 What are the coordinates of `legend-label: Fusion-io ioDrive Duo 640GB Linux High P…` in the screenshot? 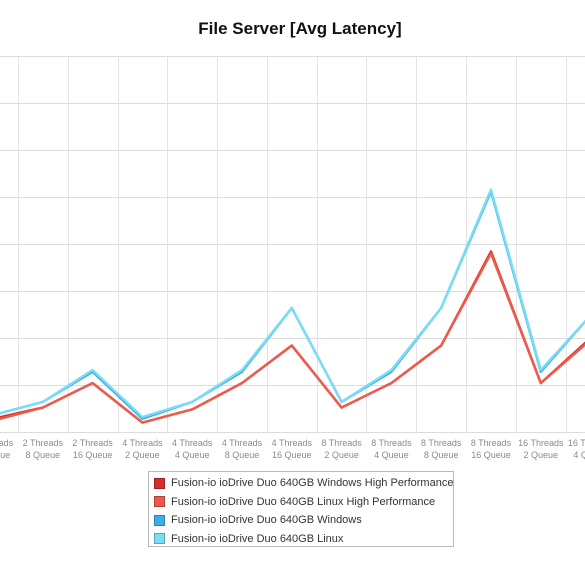 It's located at (303, 501).